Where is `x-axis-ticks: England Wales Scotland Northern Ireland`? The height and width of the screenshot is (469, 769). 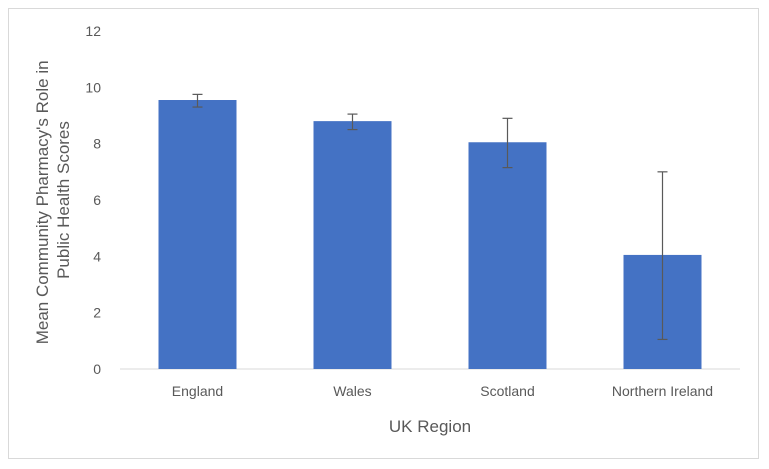
x-axis-ticks: England Wales Scotland Northern Ireland is located at coordinates (442, 391).